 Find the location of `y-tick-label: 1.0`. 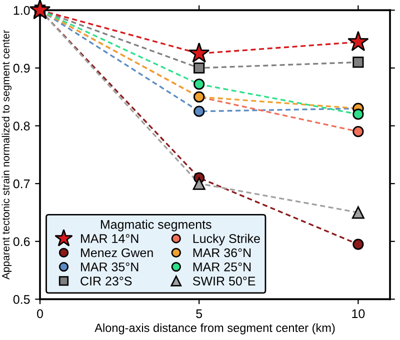

y-tick-label: 1.0 is located at coordinates (22, 10).